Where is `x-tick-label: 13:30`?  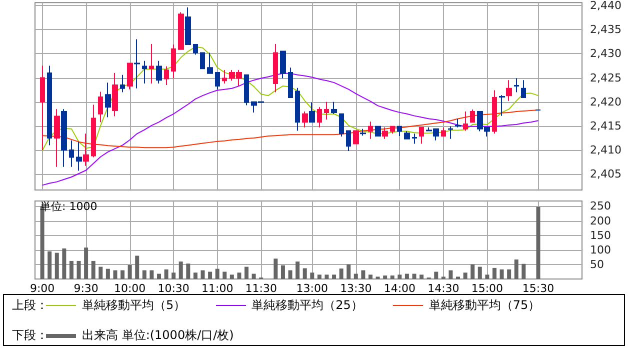 x-tick-label: 13:30 is located at coordinates (356, 288).